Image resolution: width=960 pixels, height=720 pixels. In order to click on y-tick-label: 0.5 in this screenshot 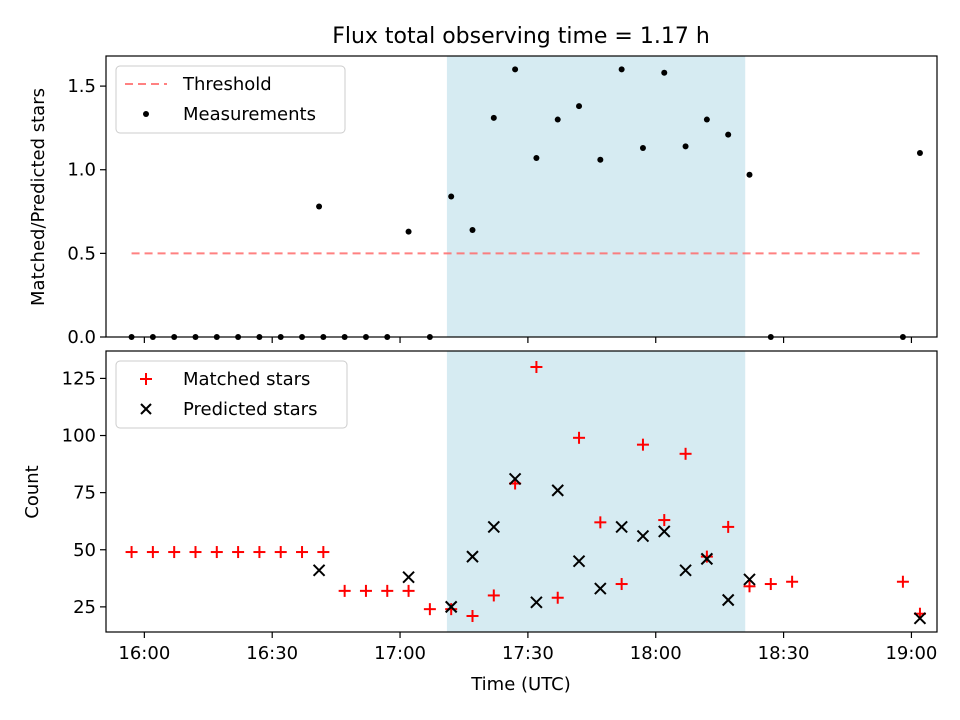, I will do `click(81, 253)`.